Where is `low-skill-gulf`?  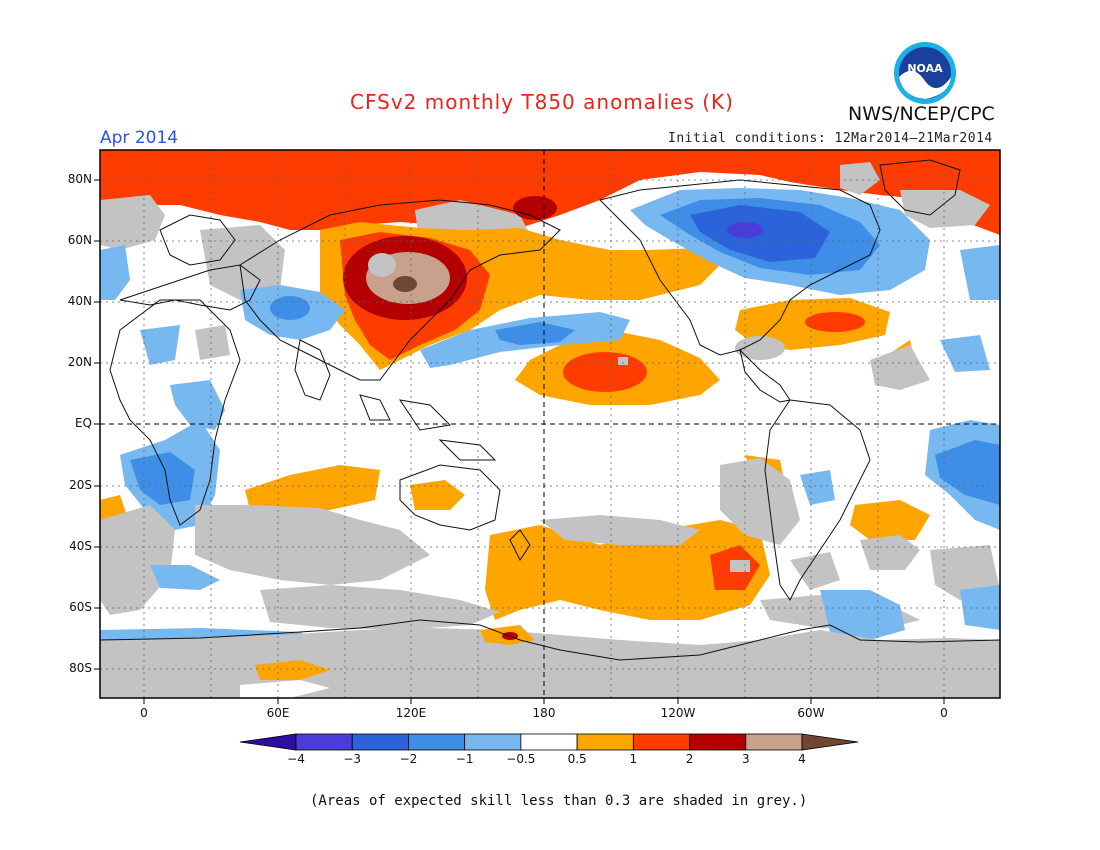 low-skill-gulf is located at coordinates (760, 348).